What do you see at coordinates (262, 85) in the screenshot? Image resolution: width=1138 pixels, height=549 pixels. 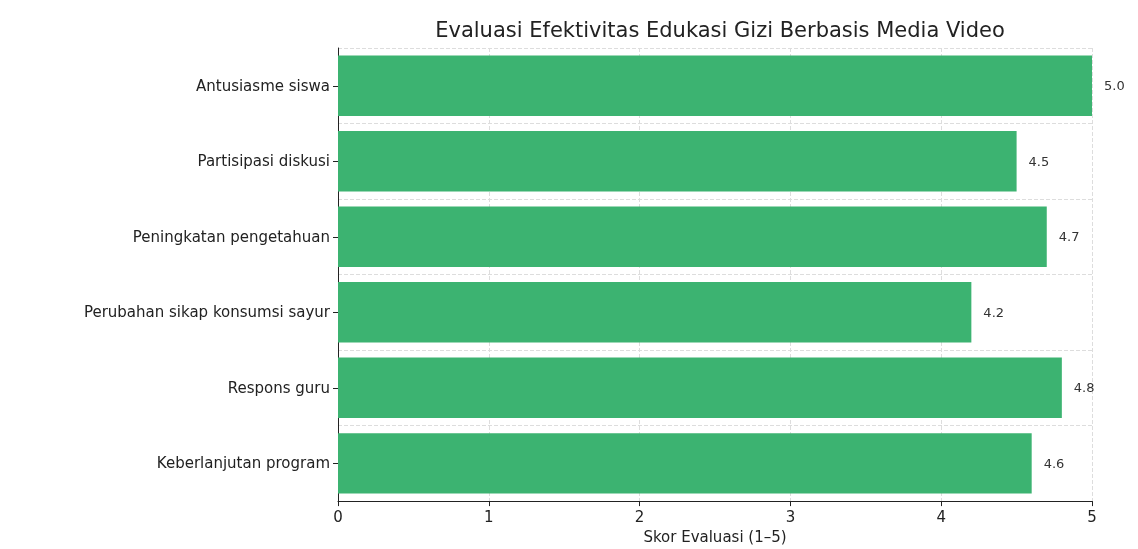 I see `y-tick-label: Antusiasme siswa` at bounding box center [262, 85].